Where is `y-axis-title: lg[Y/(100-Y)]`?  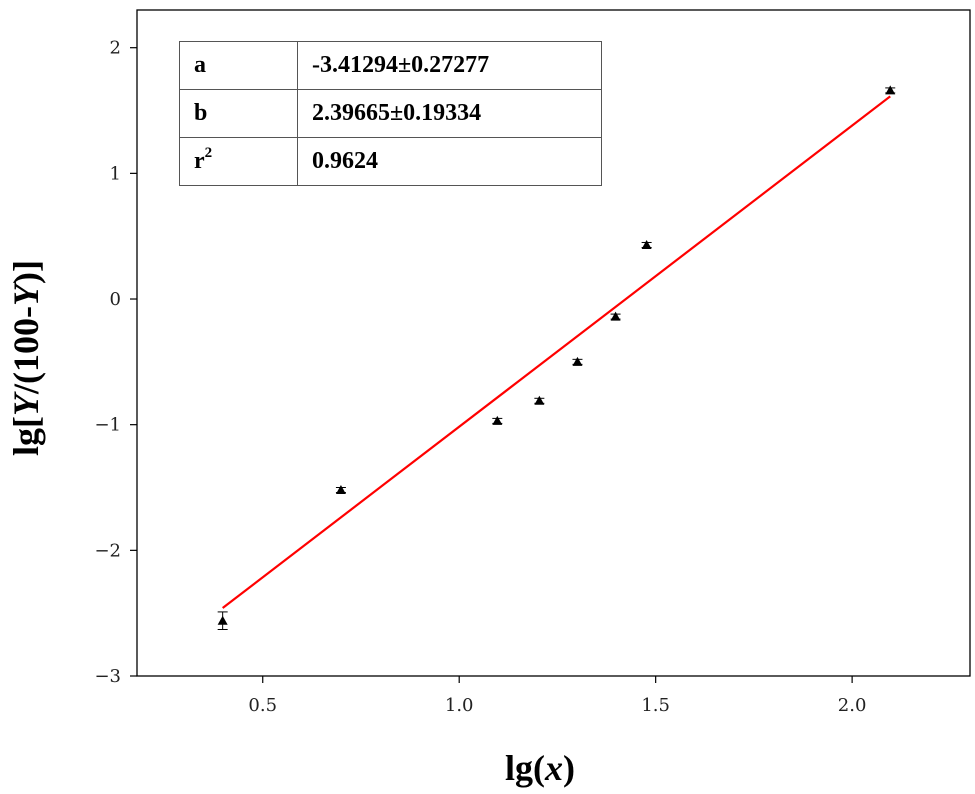 y-axis-title: lg[Y/(100-Y)] is located at coordinates (26, 358).